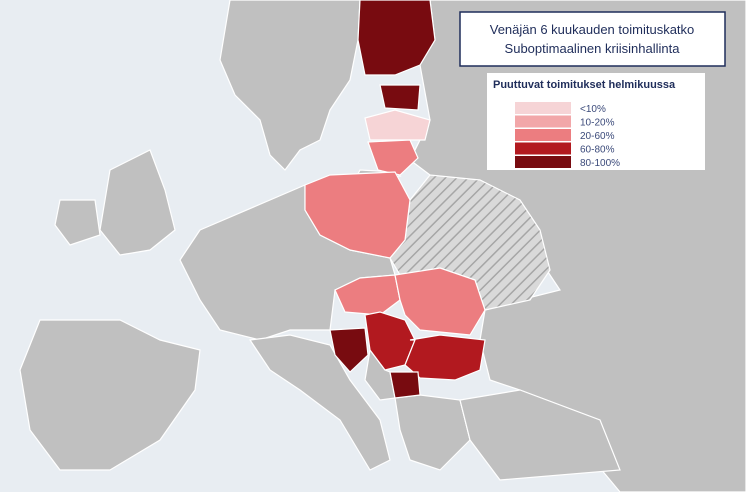 This screenshot has width=746, height=492. What do you see at coordinates (593, 109) in the screenshot?
I see `legend-label: <10%` at bounding box center [593, 109].